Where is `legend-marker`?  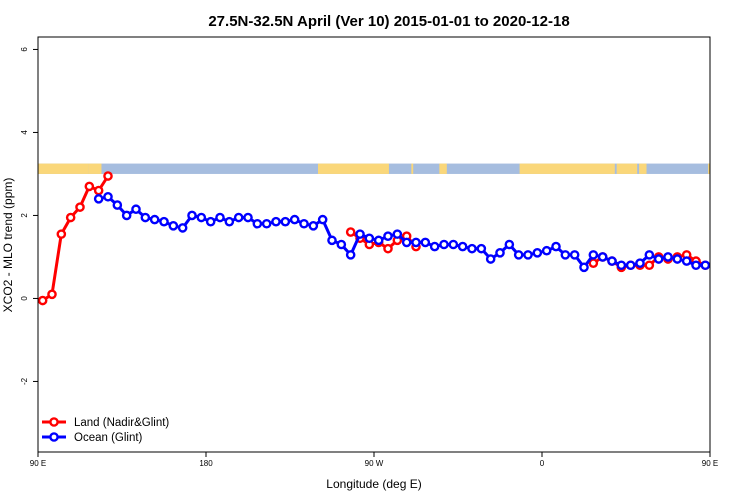
legend-marker is located at coordinates (54, 422).